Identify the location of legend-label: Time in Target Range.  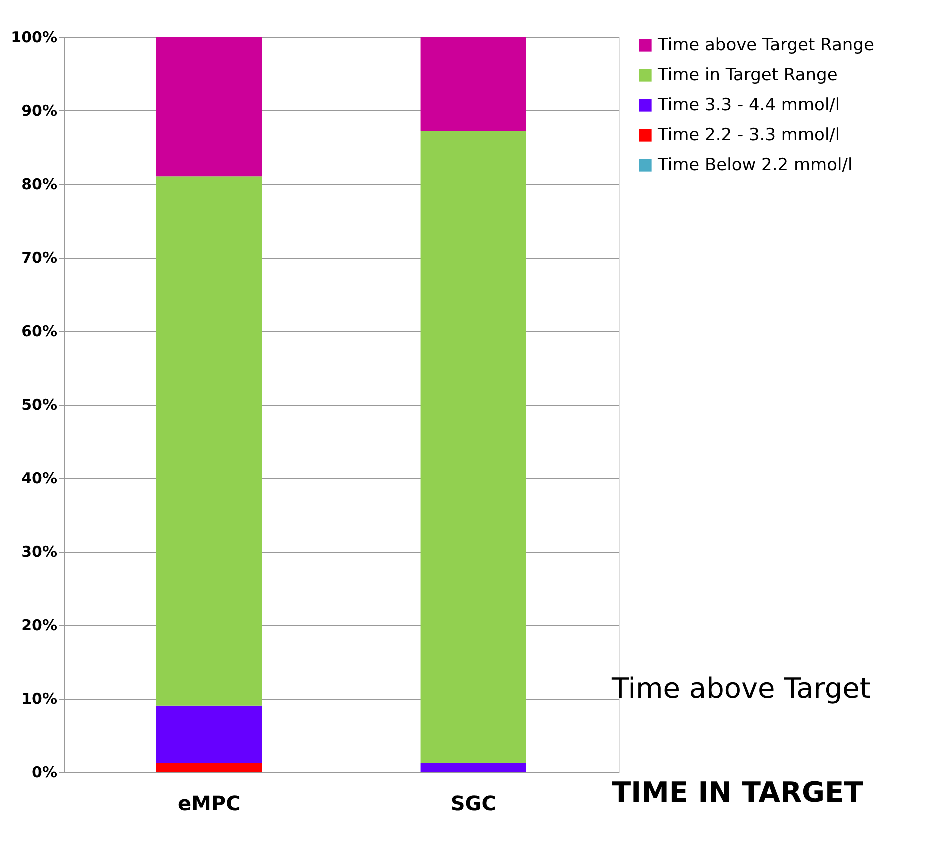
(747, 76).